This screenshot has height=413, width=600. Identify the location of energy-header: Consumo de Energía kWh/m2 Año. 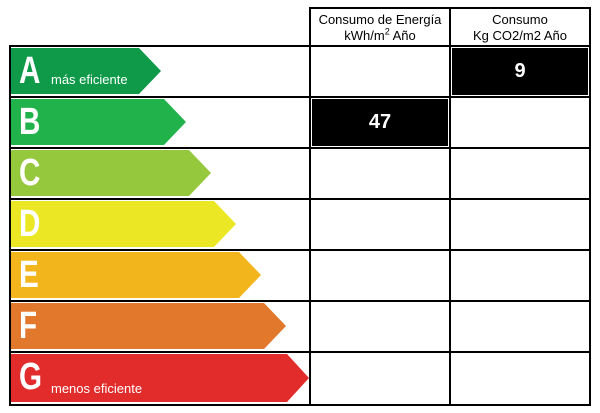
(380, 27).